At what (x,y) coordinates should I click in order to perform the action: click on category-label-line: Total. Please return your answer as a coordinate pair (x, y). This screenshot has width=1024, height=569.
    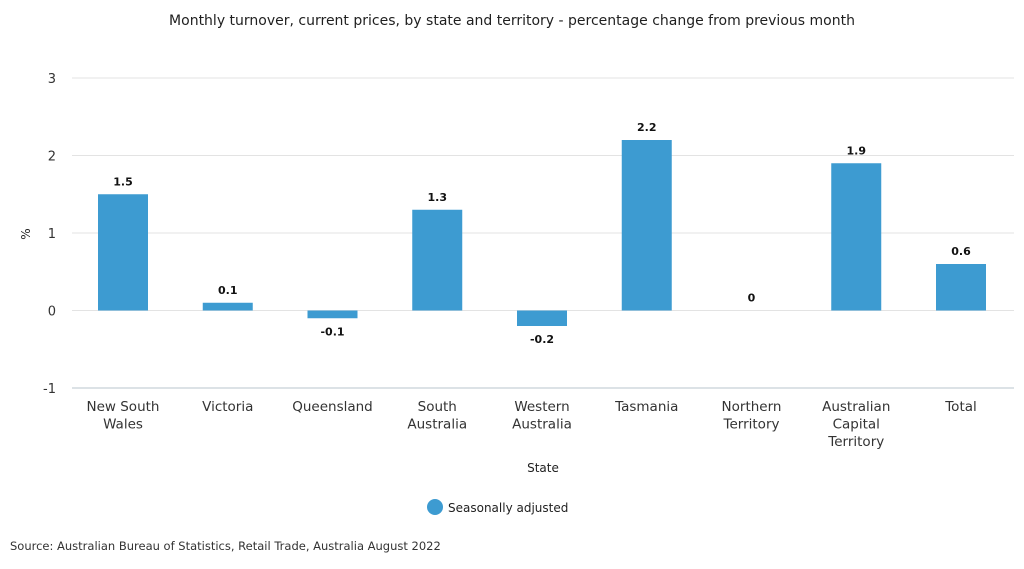
    Looking at the image, I should click on (960, 407).